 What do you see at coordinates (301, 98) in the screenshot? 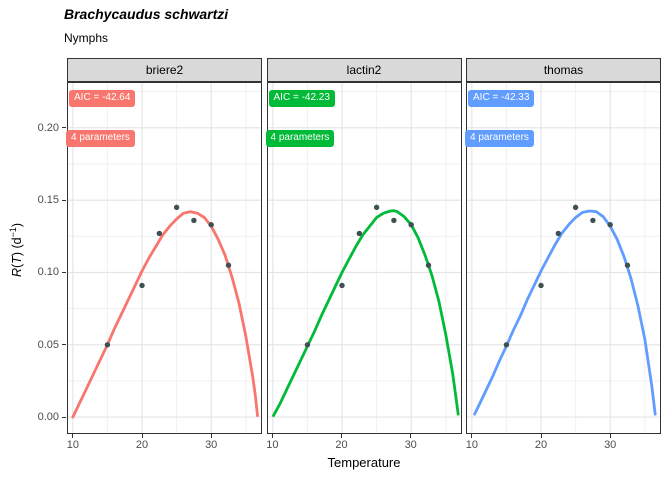
I see `aic-badge: AIC = -42.23` at bounding box center [301, 98].